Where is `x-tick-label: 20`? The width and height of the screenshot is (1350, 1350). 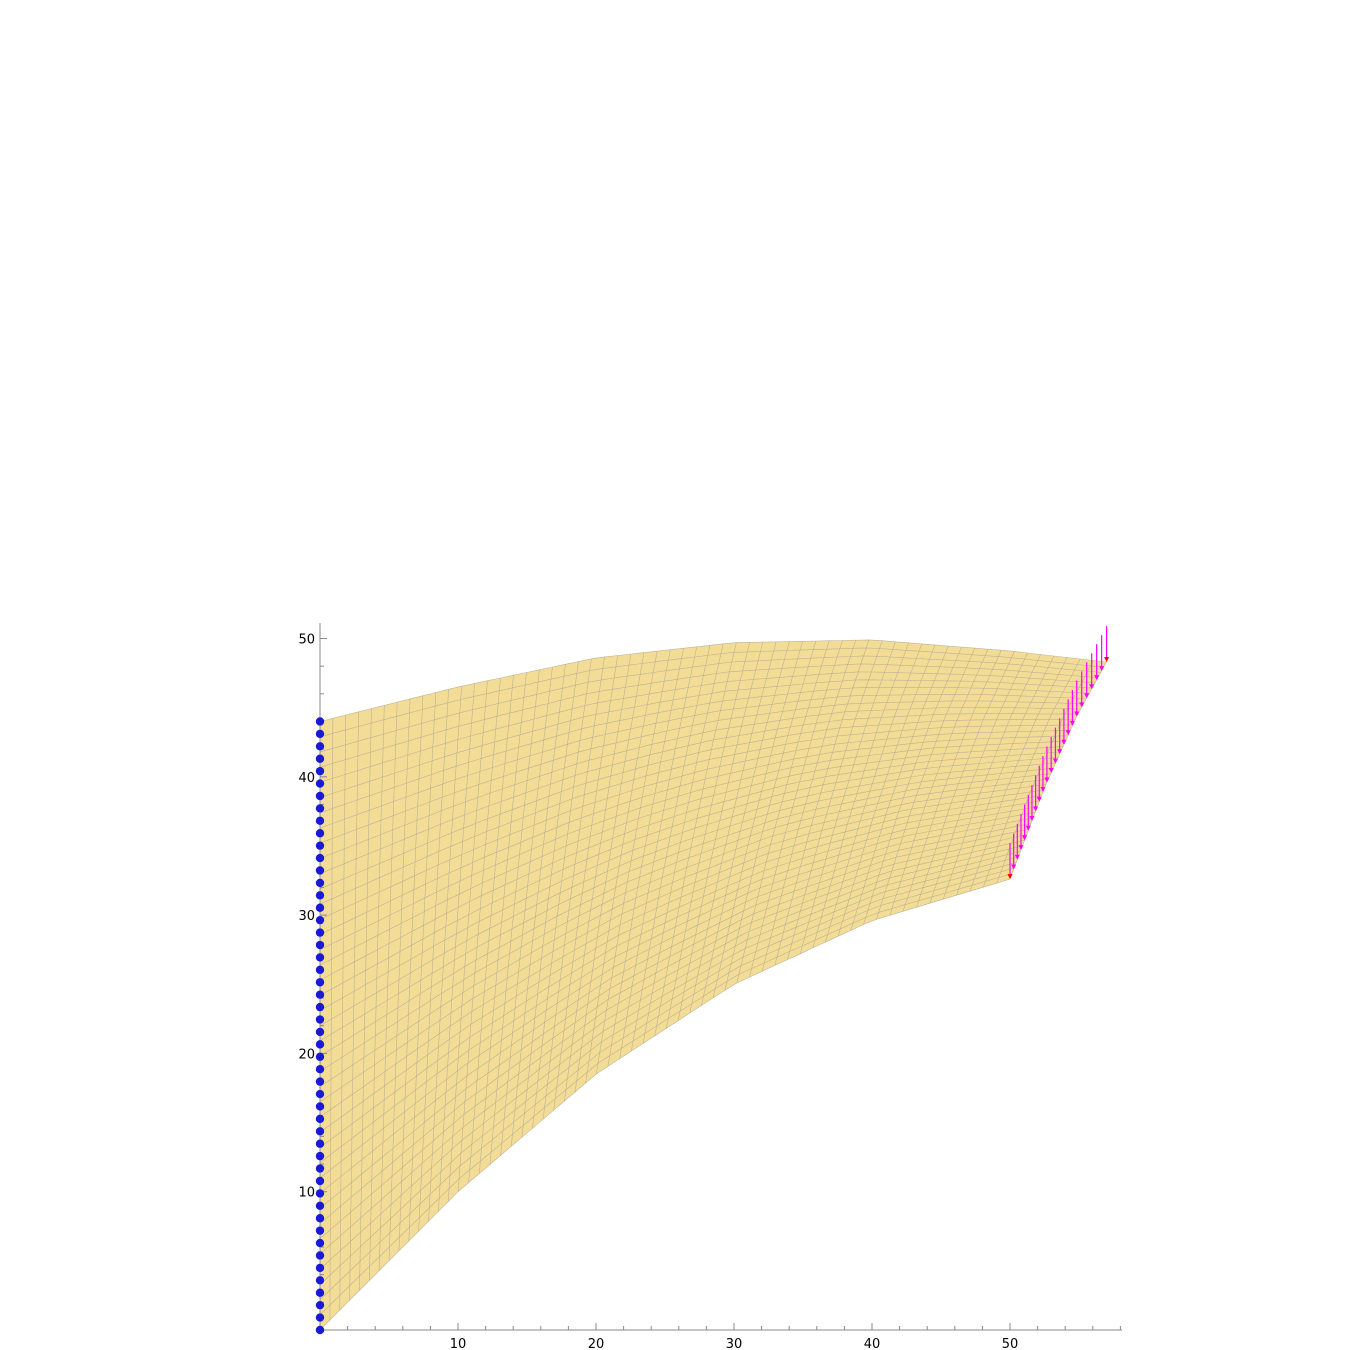
x-tick-label: 20 is located at coordinates (596, 1343).